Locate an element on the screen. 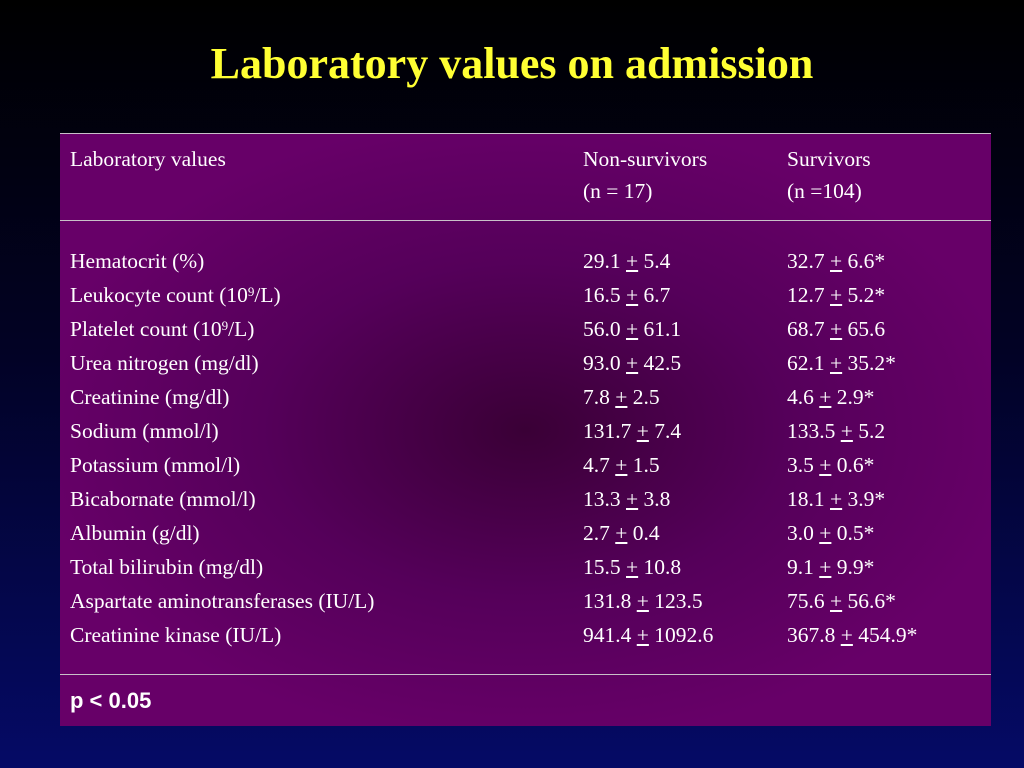 This screenshot has height=768, width=1024. significance-footnote: p < 0.05 is located at coordinates (111, 700).